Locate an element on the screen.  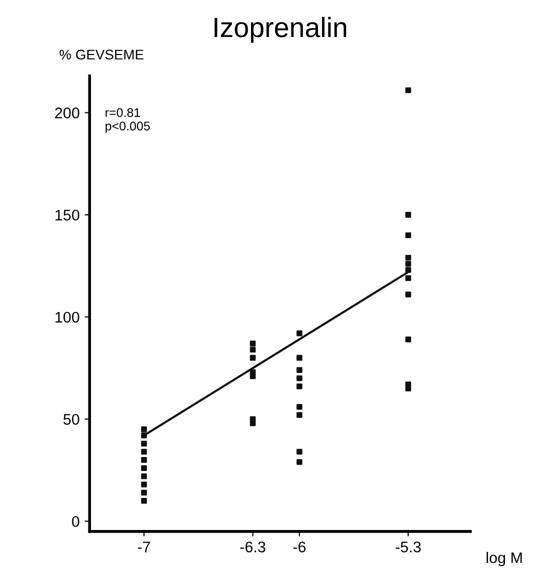
x-tick-label: -6 is located at coordinates (299, 547).